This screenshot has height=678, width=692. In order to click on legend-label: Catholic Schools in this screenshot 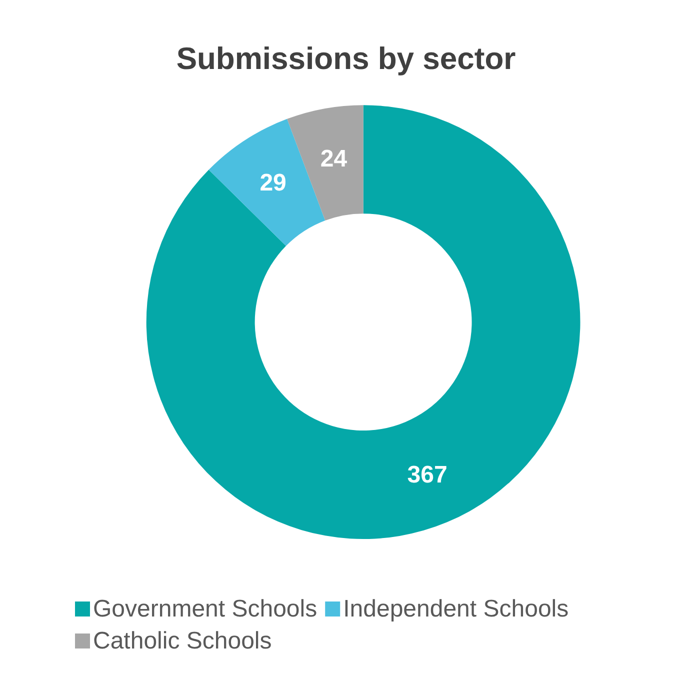, I will do `click(182, 641)`.